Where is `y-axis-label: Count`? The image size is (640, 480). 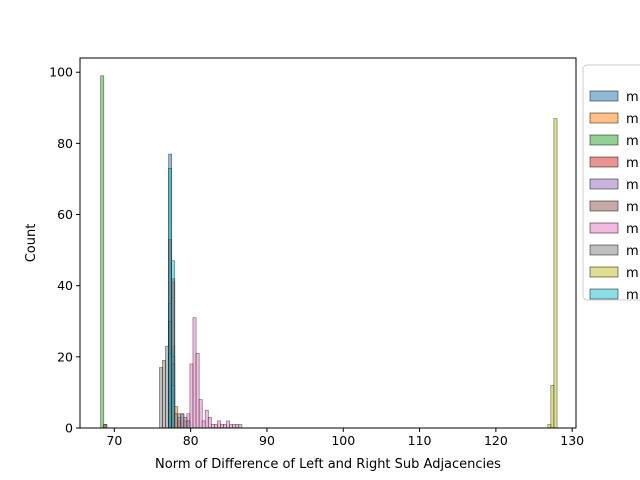 y-axis-label: Count is located at coordinates (31, 243).